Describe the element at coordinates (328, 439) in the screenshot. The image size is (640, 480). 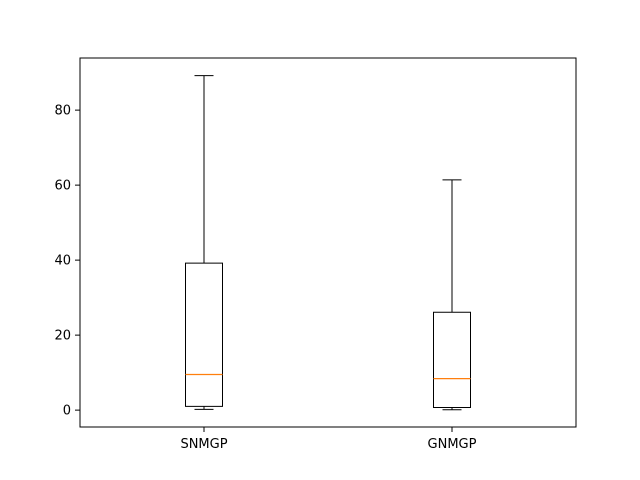
I see `x-axis: SNMGP GNMGP` at that location.